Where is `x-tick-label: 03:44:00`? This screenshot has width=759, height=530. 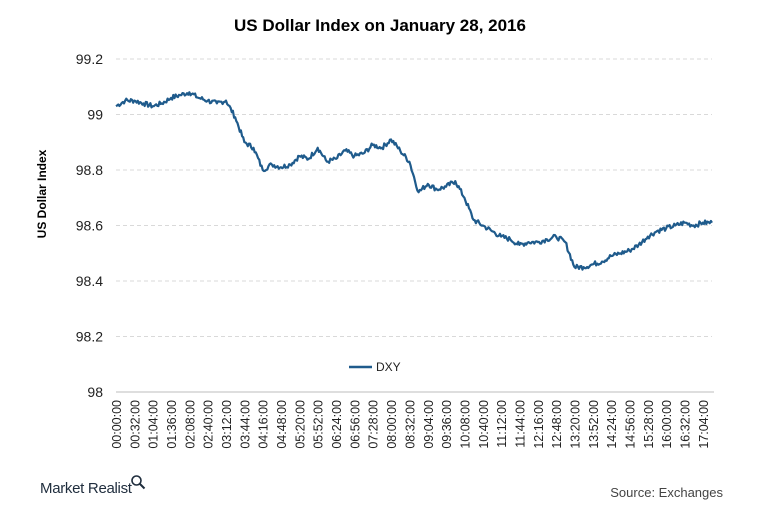 x-tick-label: 03:44:00 is located at coordinates (245, 424).